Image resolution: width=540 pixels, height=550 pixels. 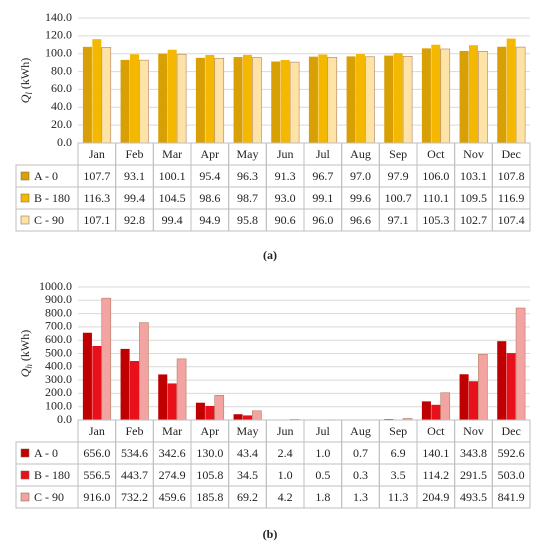 I want to click on y-tick-label: 20.0, so click(x=61, y=124).